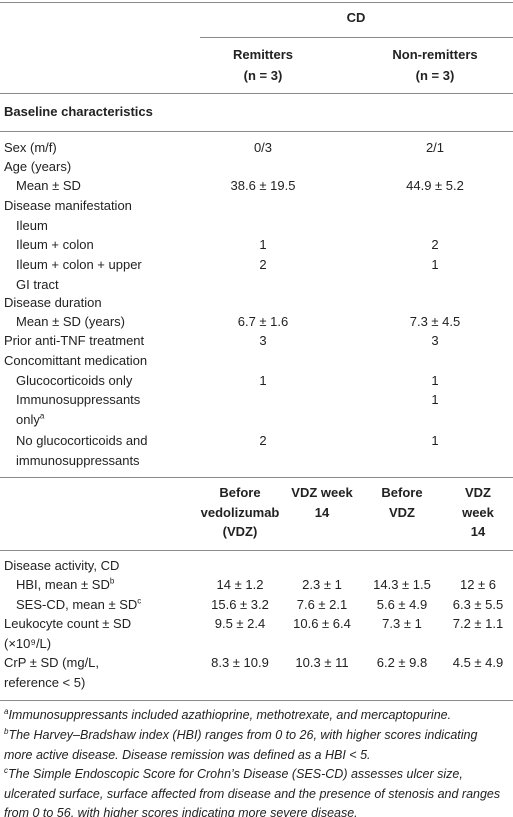 Image resolution: width=513 pixels, height=817 pixels. What do you see at coordinates (435, 321) in the screenshot?
I see `cell: 7.3 ± 4.5` at bounding box center [435, 321].